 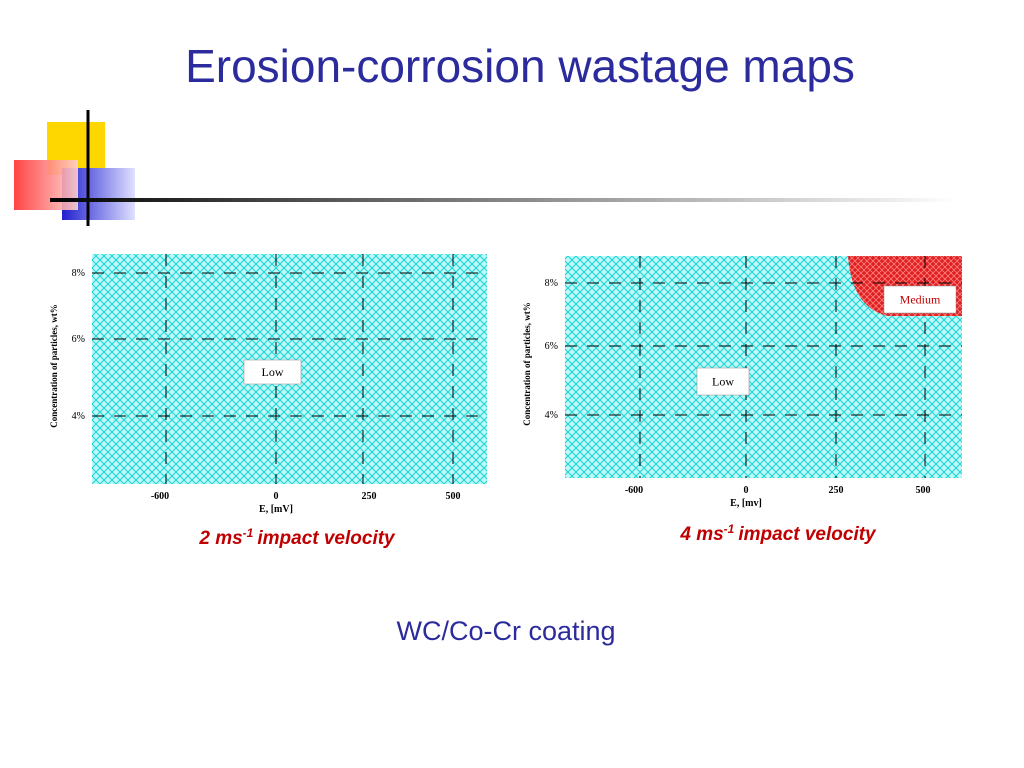 I want to click on caption: 2 ms-1 impact velocity, so click(x=297, y=537).